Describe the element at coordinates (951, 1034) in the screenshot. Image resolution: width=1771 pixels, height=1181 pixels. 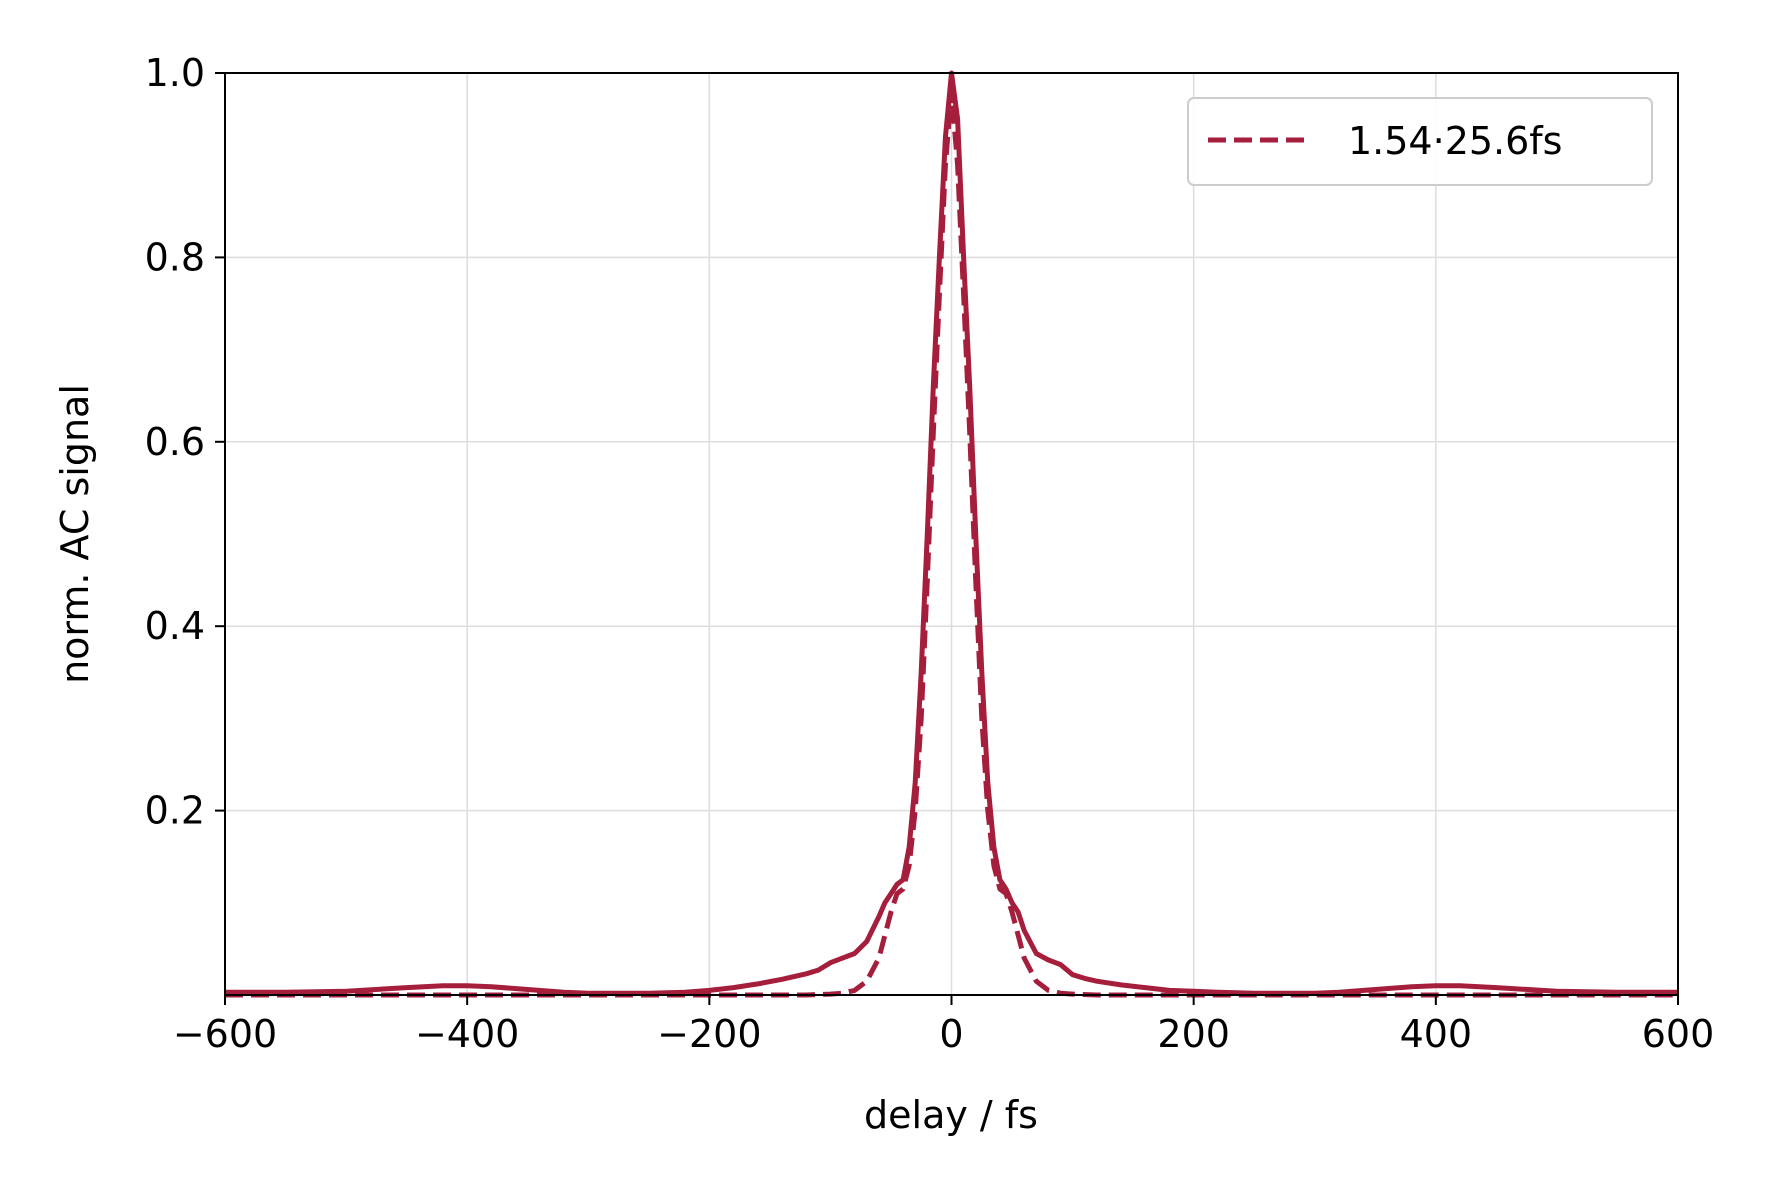
I see `x-tick-label: 0` at that location.